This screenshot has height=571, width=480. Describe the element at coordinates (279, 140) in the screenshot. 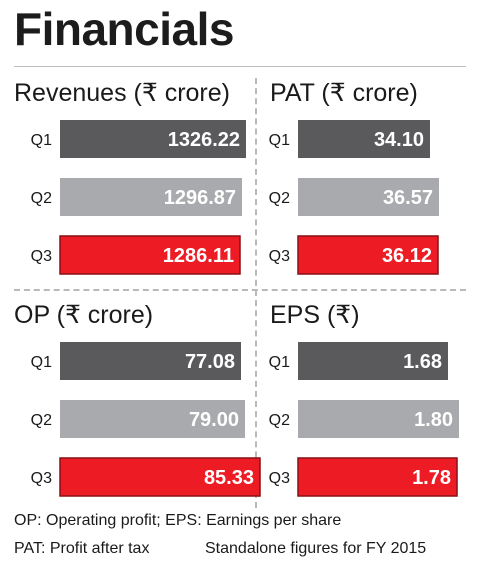

I see `pat-q1-label: Q1` at that location.